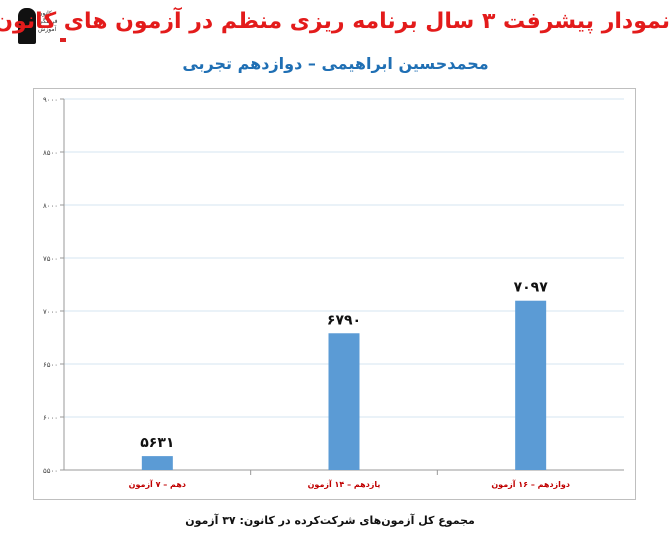 The height and width of the screenshot is (550, 671). Describe the element at coordinates (344, 320) in the screenshot. I see `data-label: ۶۷۹۰` at that location.